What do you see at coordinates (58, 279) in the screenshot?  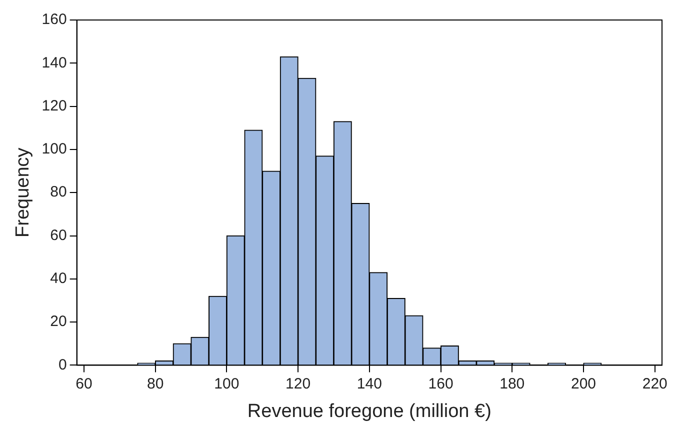 I see `y-tick-label: 40` at bounding box center [58, 279].